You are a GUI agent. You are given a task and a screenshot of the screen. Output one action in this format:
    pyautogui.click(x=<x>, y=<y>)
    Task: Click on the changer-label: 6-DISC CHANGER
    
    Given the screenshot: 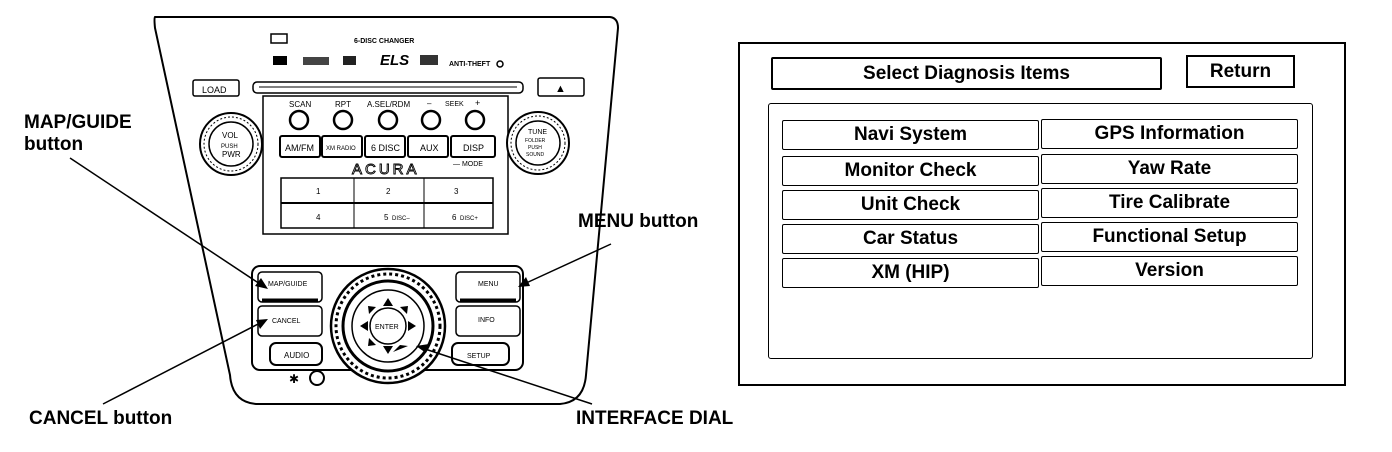 What is the action you would take?
    pyautogui.click(x=384, y=41)
    